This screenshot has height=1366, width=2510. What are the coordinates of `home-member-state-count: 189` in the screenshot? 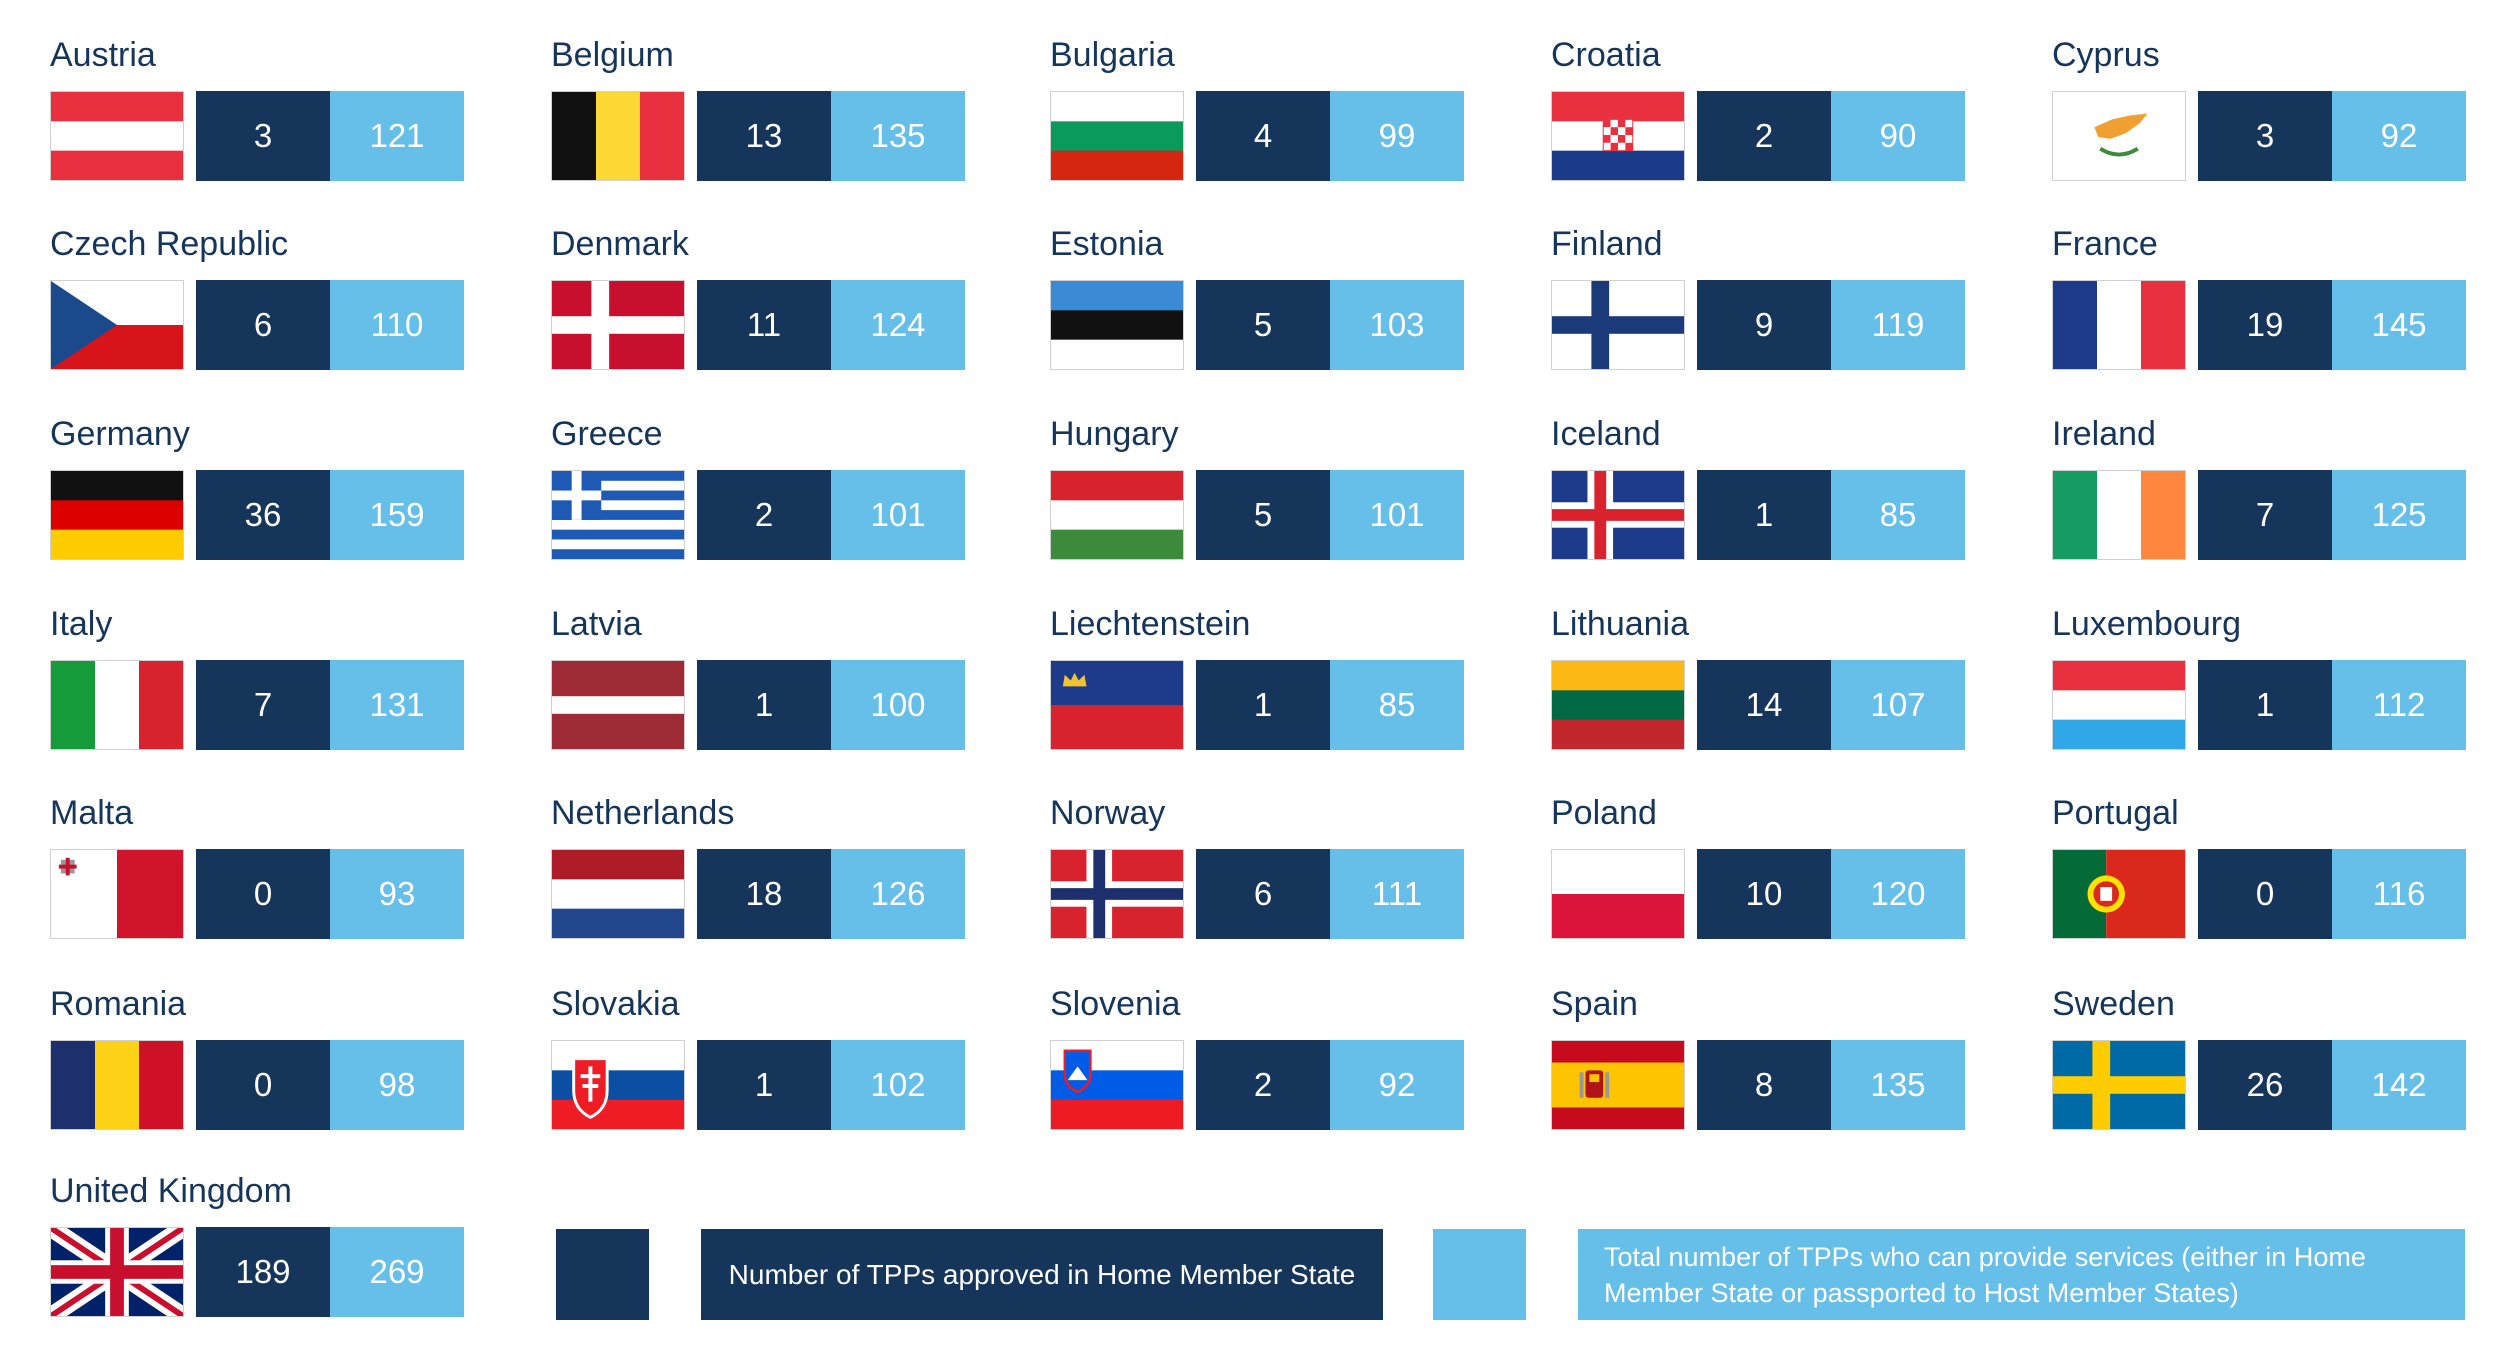 It's located at (263, 1272).